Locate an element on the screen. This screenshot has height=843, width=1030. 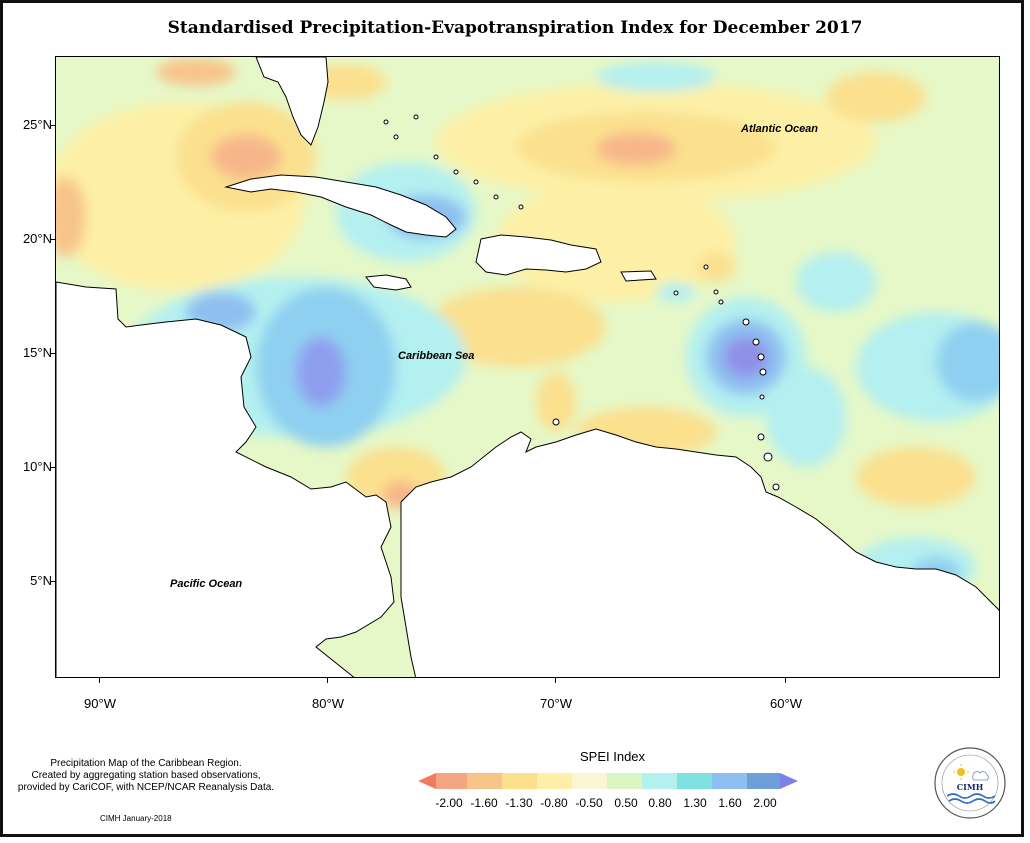
y-tick-label: 10°N is located at coordinates (37, 466).